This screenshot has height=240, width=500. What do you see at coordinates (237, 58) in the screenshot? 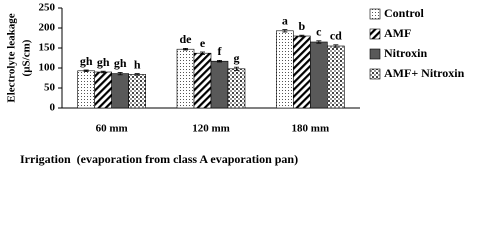
I see `significance-letter: g` at bounding box center [237, 58].